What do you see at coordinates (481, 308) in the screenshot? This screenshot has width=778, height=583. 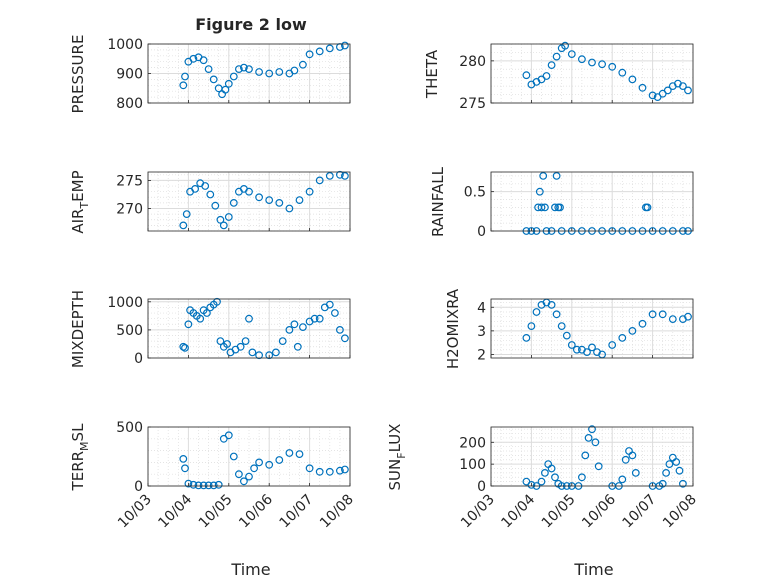 I see `y-tick-label: 4` at bounding box center [481, 308].